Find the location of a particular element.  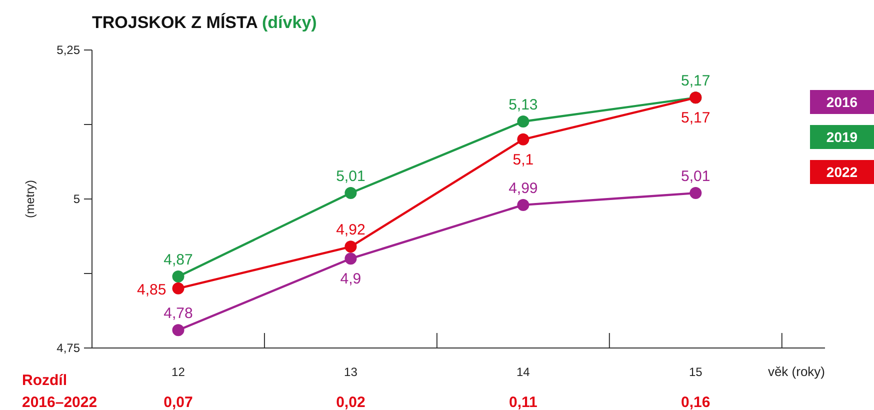

text: Rozdíl 2016–2022 is located at coordinates (60, 391).